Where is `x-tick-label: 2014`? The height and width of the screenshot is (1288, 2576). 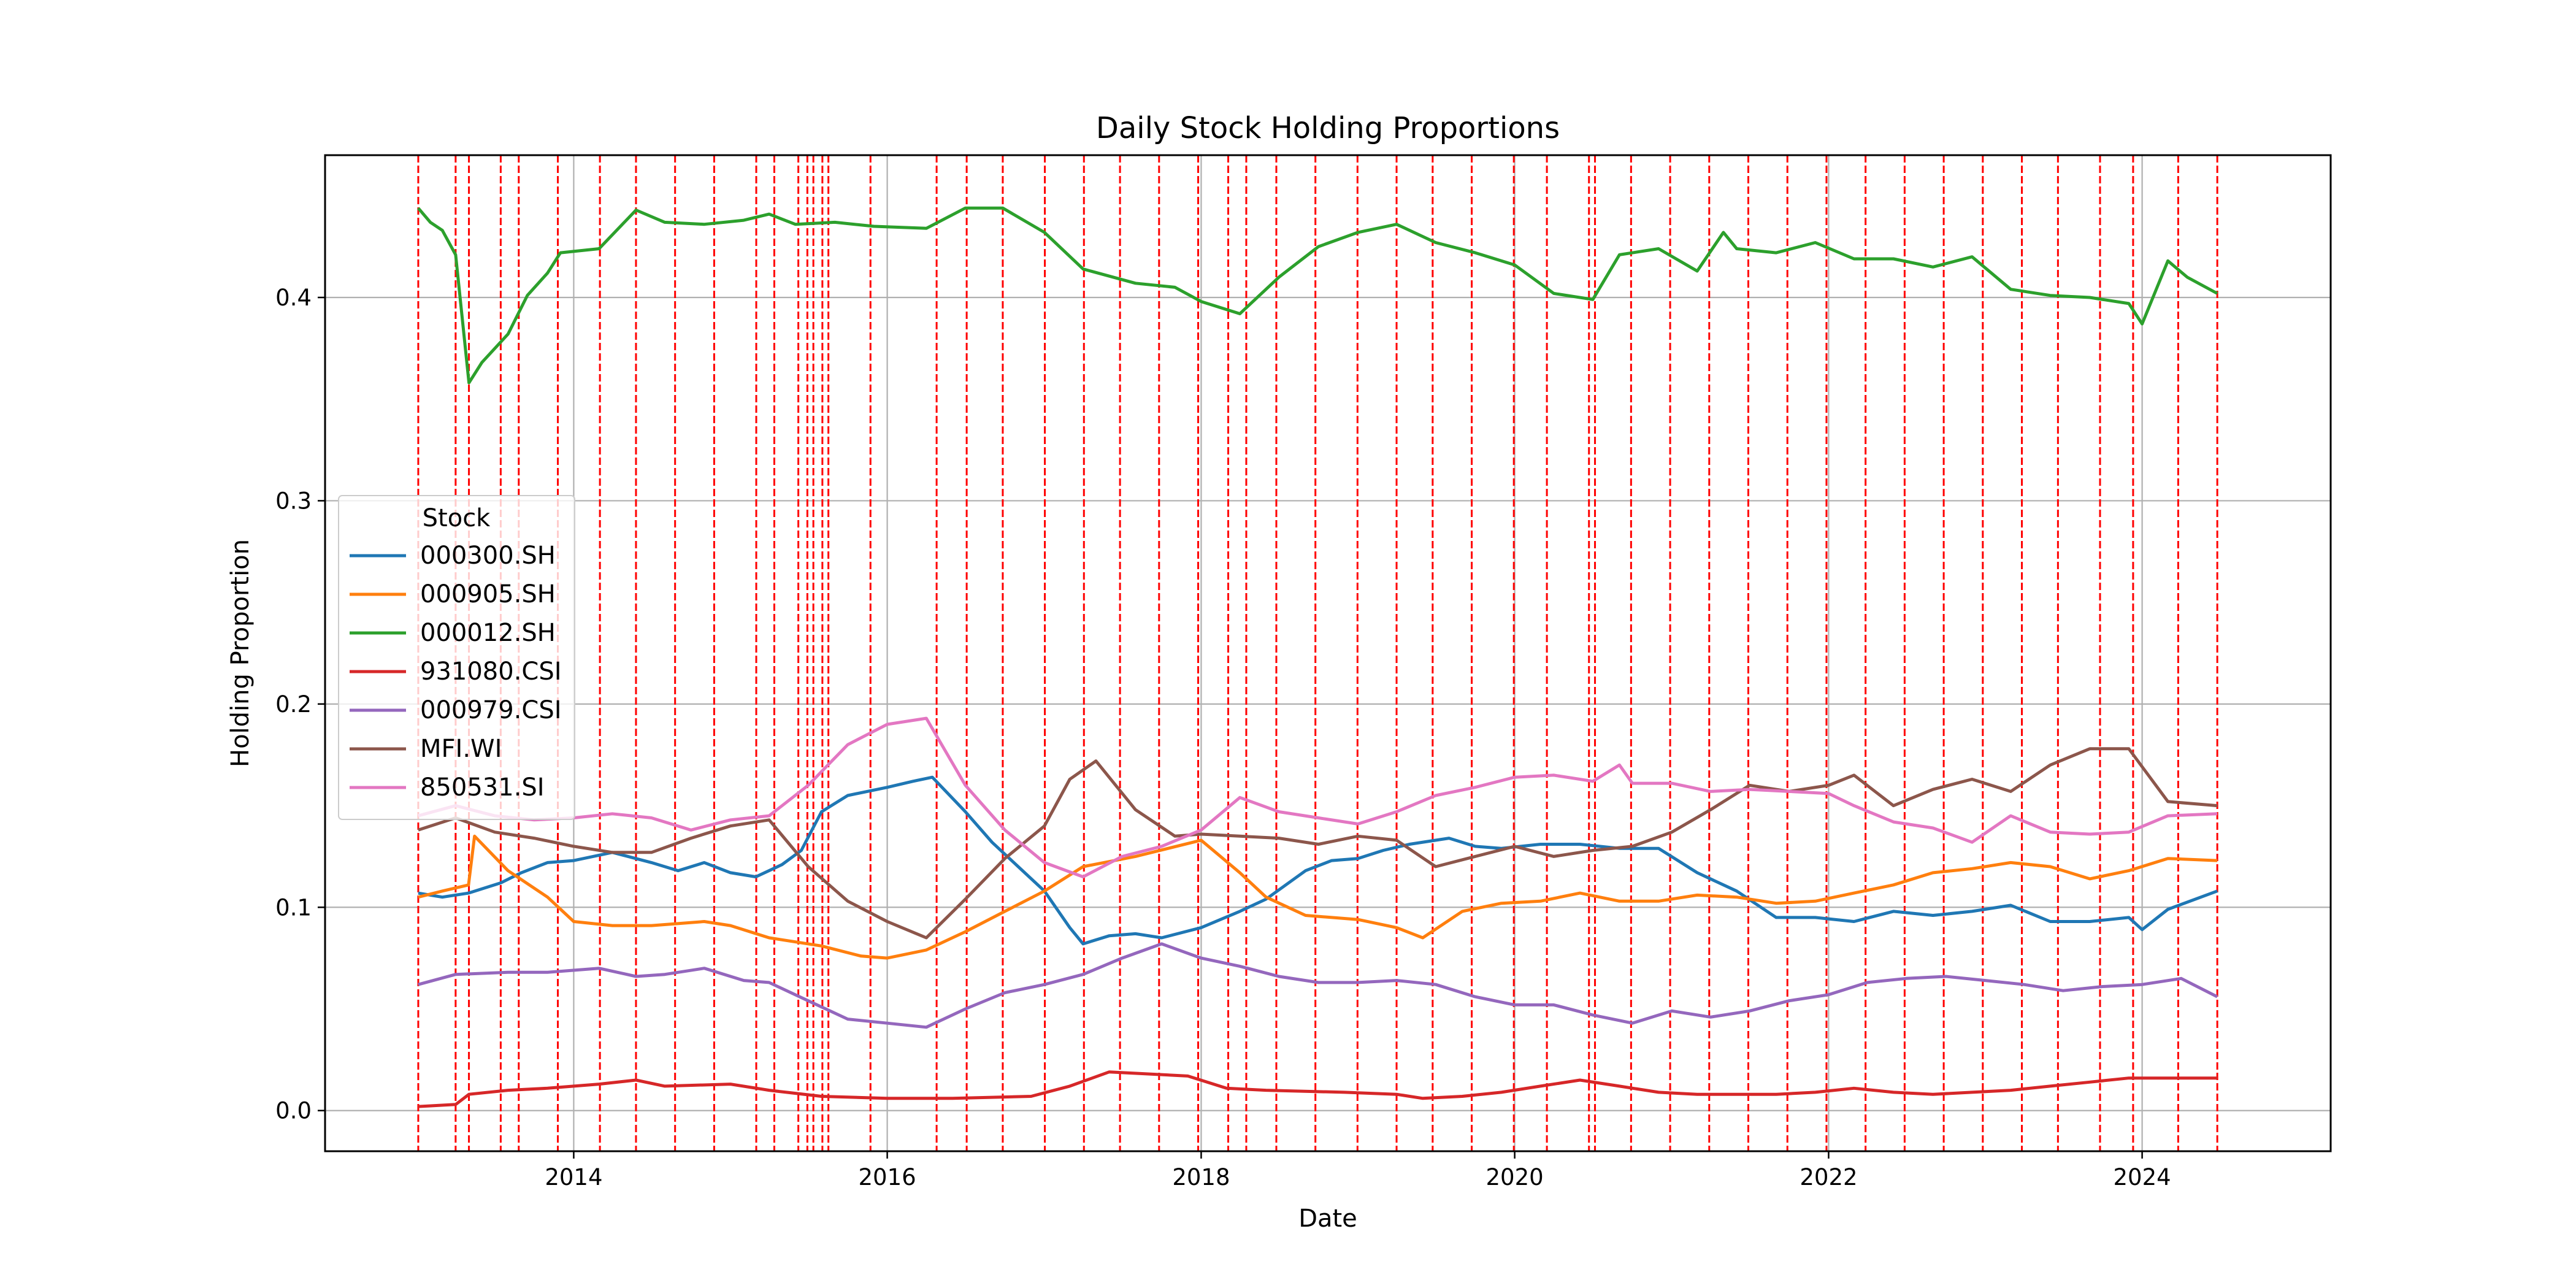
x-tick-label: 2014 is located at coordinates (573, 1177).